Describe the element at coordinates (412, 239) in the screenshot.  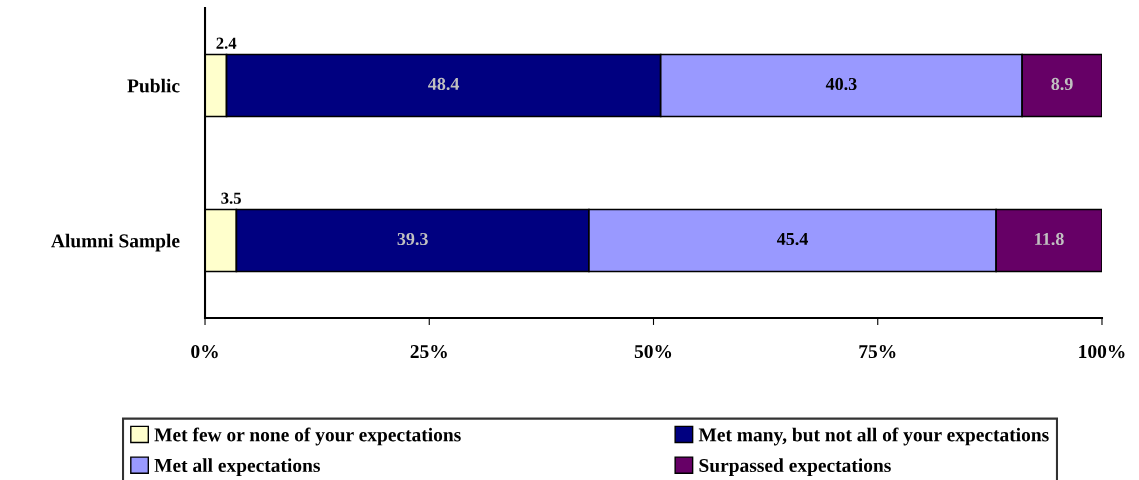
I see `data-label: 39.3` at that location.